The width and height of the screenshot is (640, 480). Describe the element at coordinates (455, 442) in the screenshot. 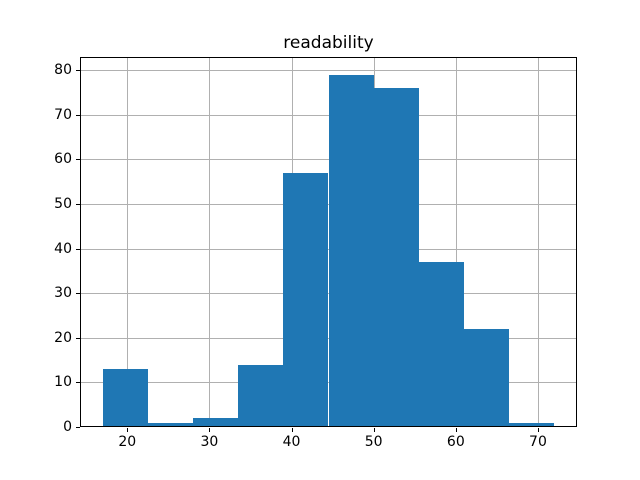

I see `x-tick-label: 60` at that location.